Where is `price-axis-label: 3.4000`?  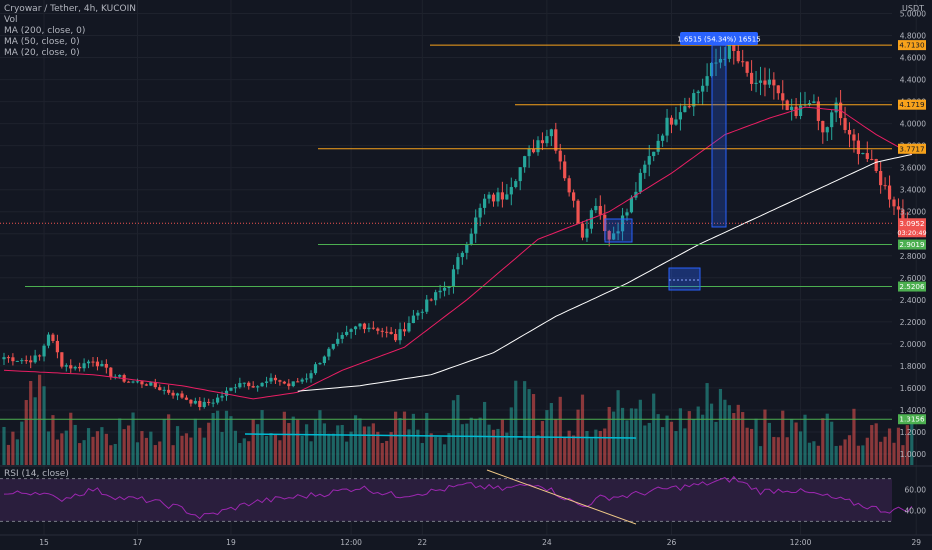
price-axis-label: 3.4000 is located at coordinates (913, 190).